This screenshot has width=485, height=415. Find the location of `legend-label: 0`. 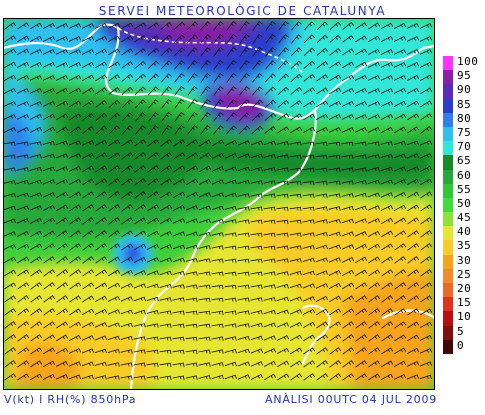

legend-label: 0 is located at coordinates (461, 345).